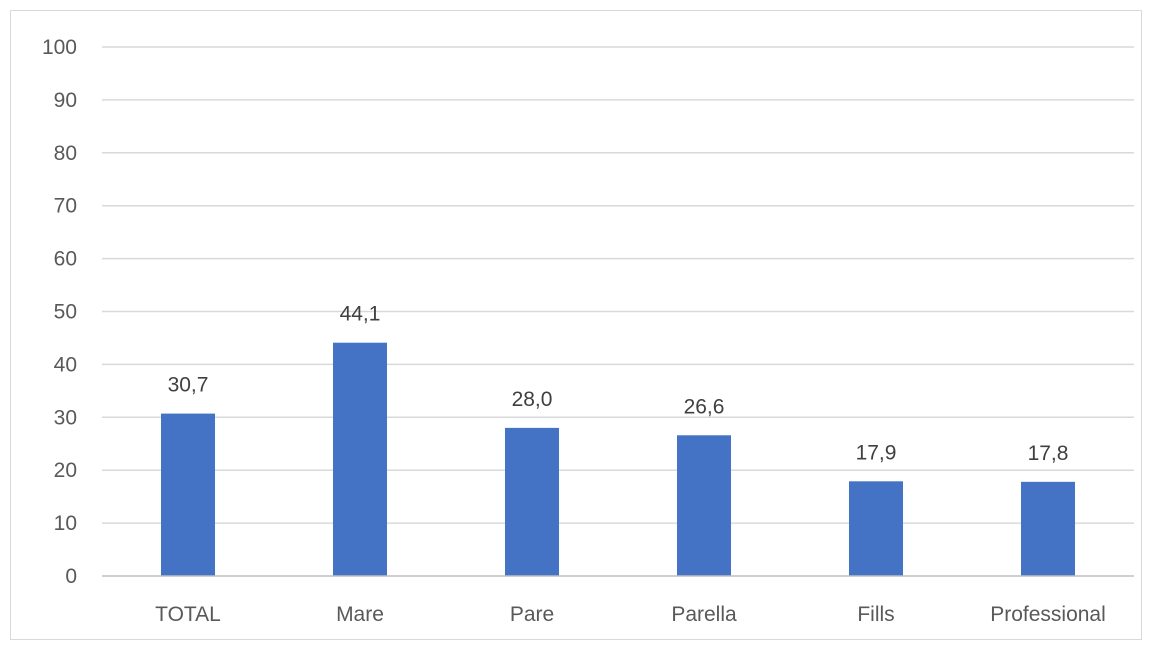  What do you see at coordinates (65, 364) in the screenshot?
I see `y-tick-label: 40` at bounding box center [65, 364].